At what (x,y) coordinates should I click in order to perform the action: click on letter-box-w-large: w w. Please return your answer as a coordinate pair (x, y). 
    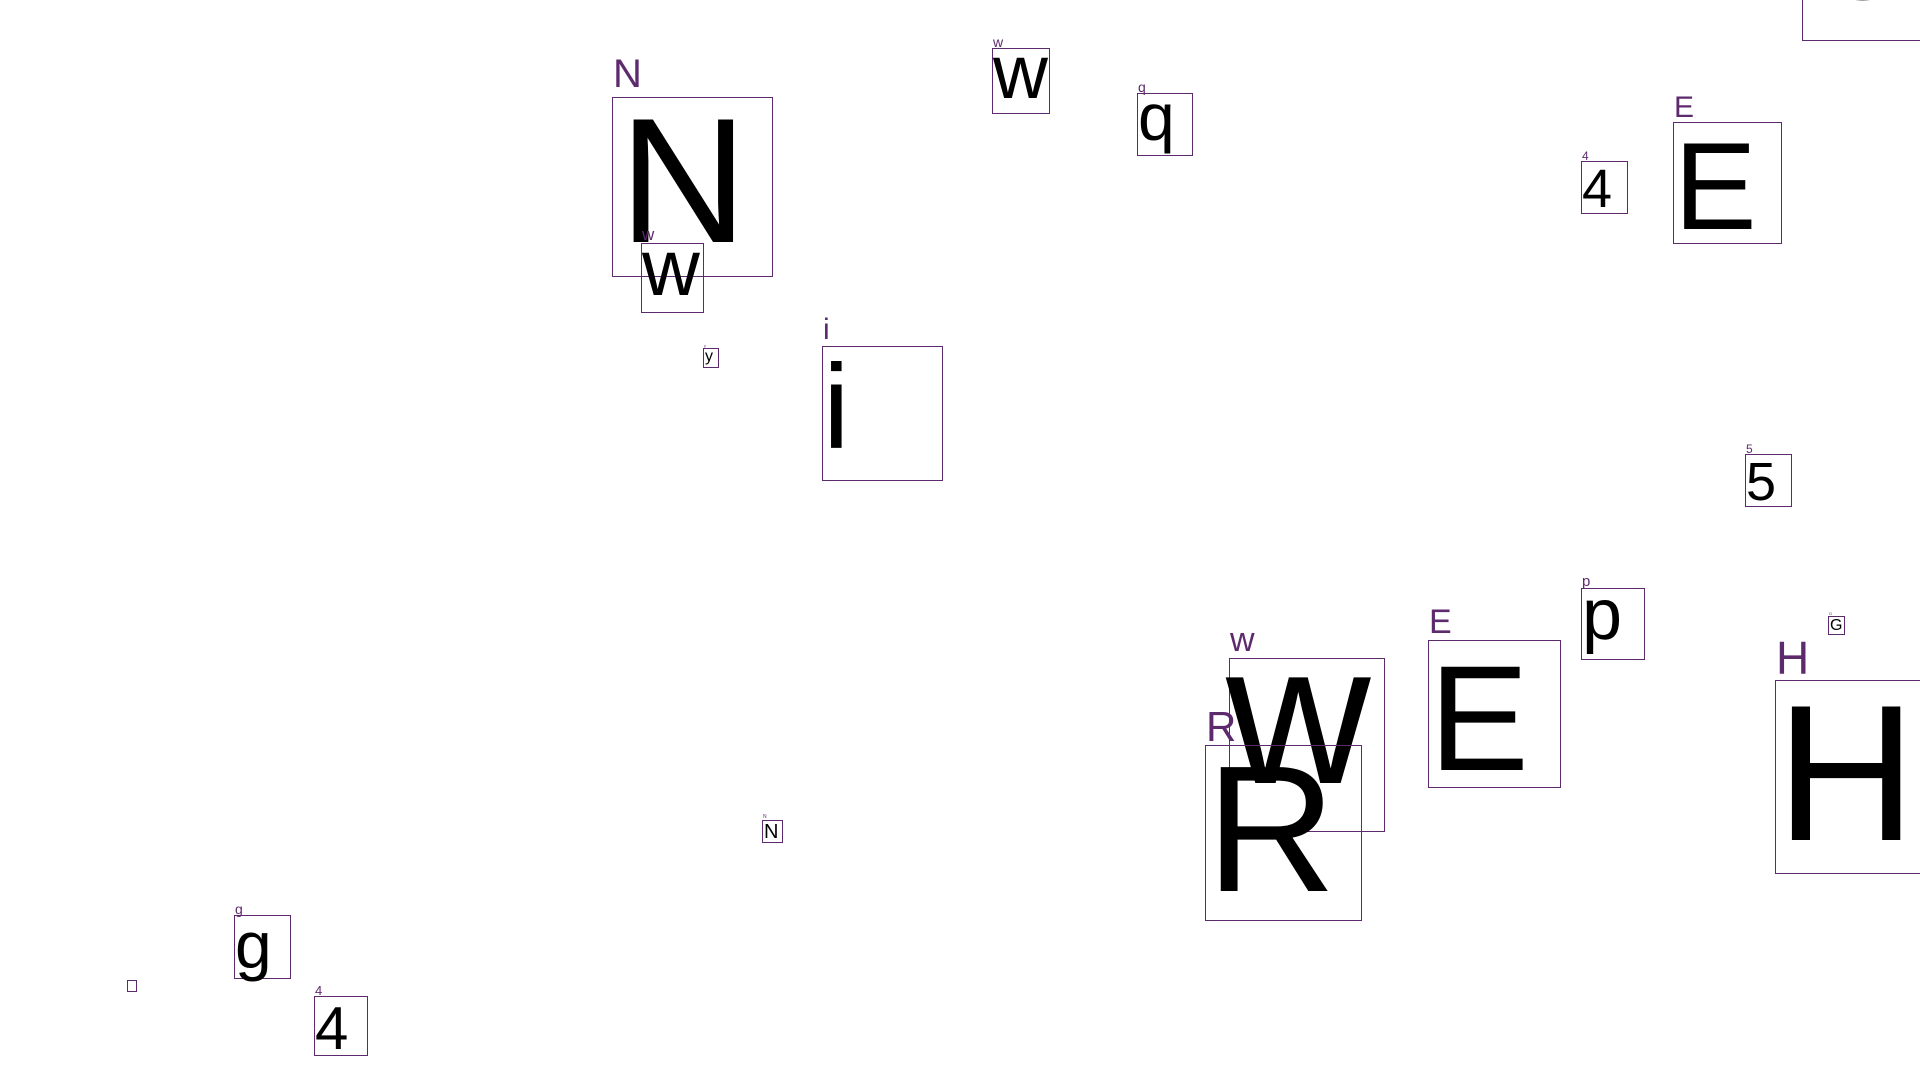
    Looking at the image, I should click on (1305, 723).